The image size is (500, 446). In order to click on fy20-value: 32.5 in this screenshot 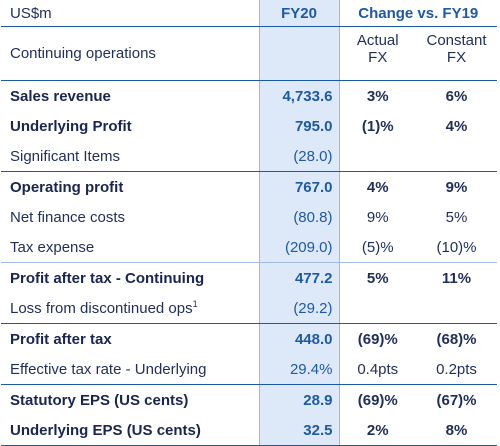, I will do `click(299, 430)`.